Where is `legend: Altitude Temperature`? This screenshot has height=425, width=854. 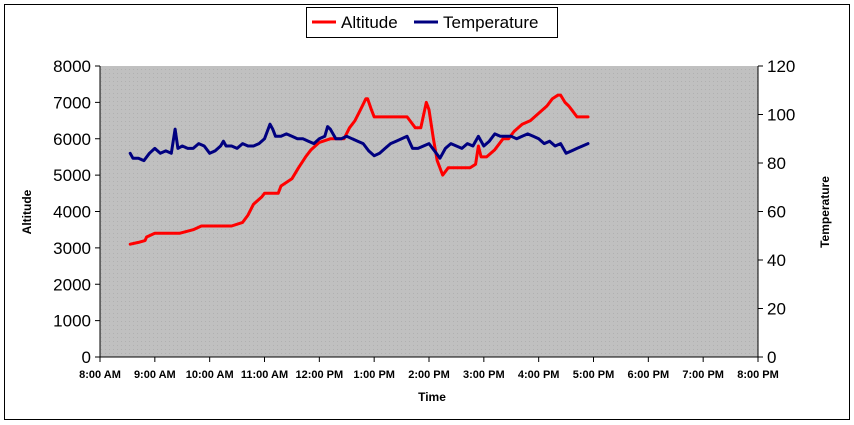 legend: Altitude Temperature is located at coordinates (432, 22).